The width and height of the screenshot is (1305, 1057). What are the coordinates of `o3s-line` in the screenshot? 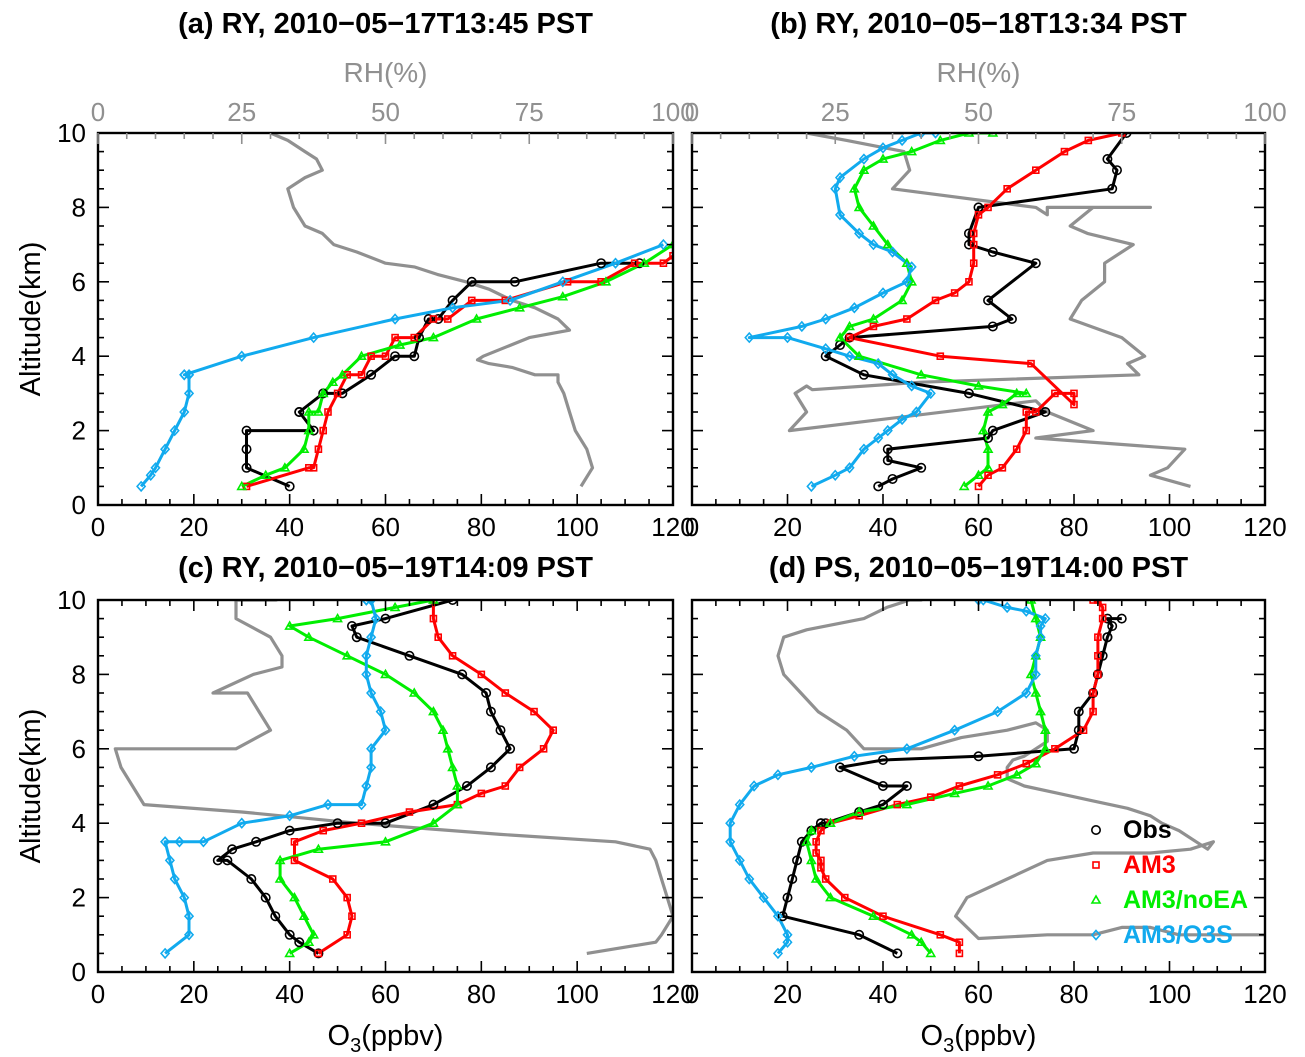 It's located at (841, 310).